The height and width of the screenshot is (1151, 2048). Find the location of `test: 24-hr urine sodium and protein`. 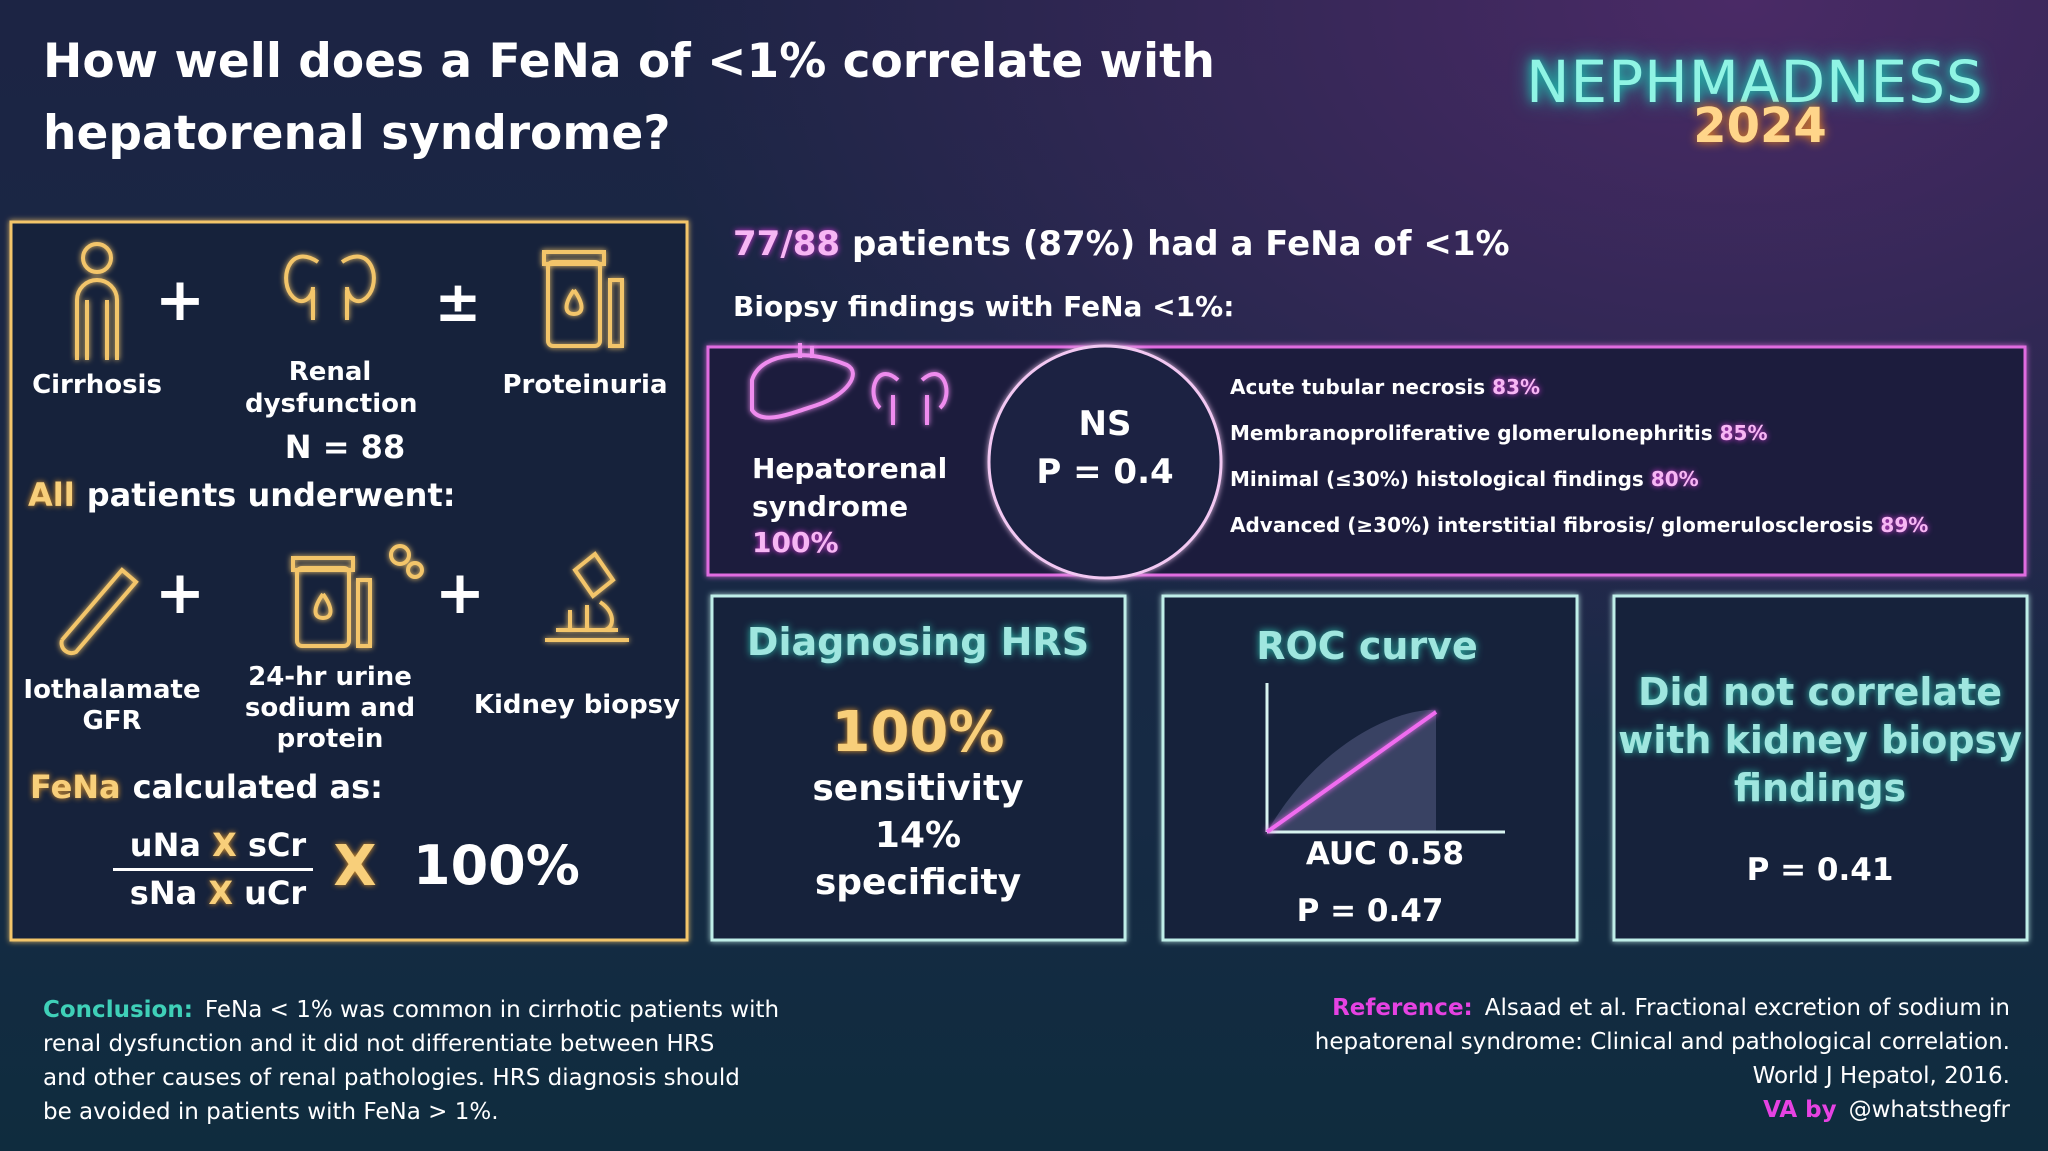

test: 24-hr urine sodium and protein is located at coordinates (330, 708).